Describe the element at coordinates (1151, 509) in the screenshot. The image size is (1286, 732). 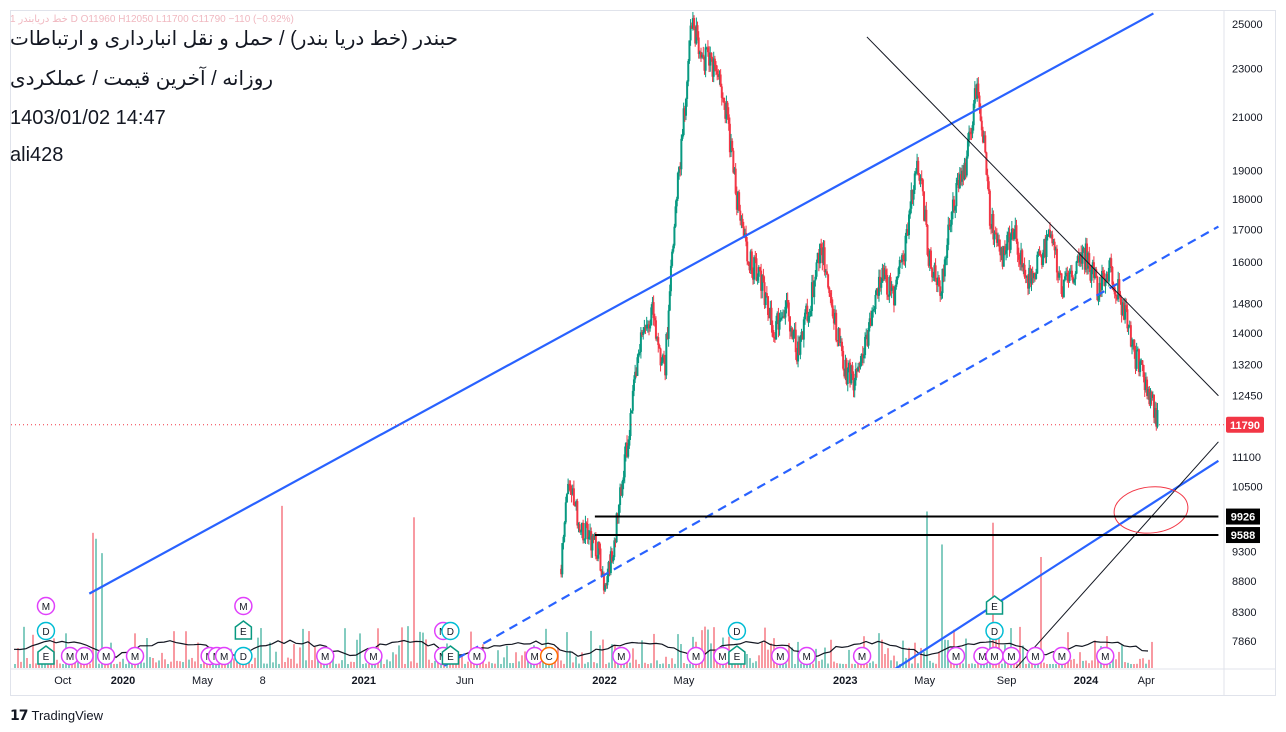
I see `annotation-circle` at that location.